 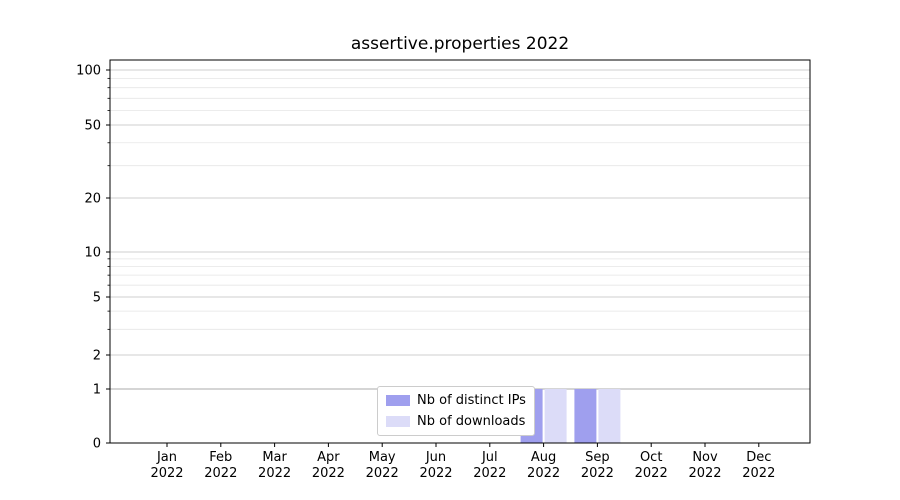 I want to click on y-tick-label: 5, so click(x=97, y=298).